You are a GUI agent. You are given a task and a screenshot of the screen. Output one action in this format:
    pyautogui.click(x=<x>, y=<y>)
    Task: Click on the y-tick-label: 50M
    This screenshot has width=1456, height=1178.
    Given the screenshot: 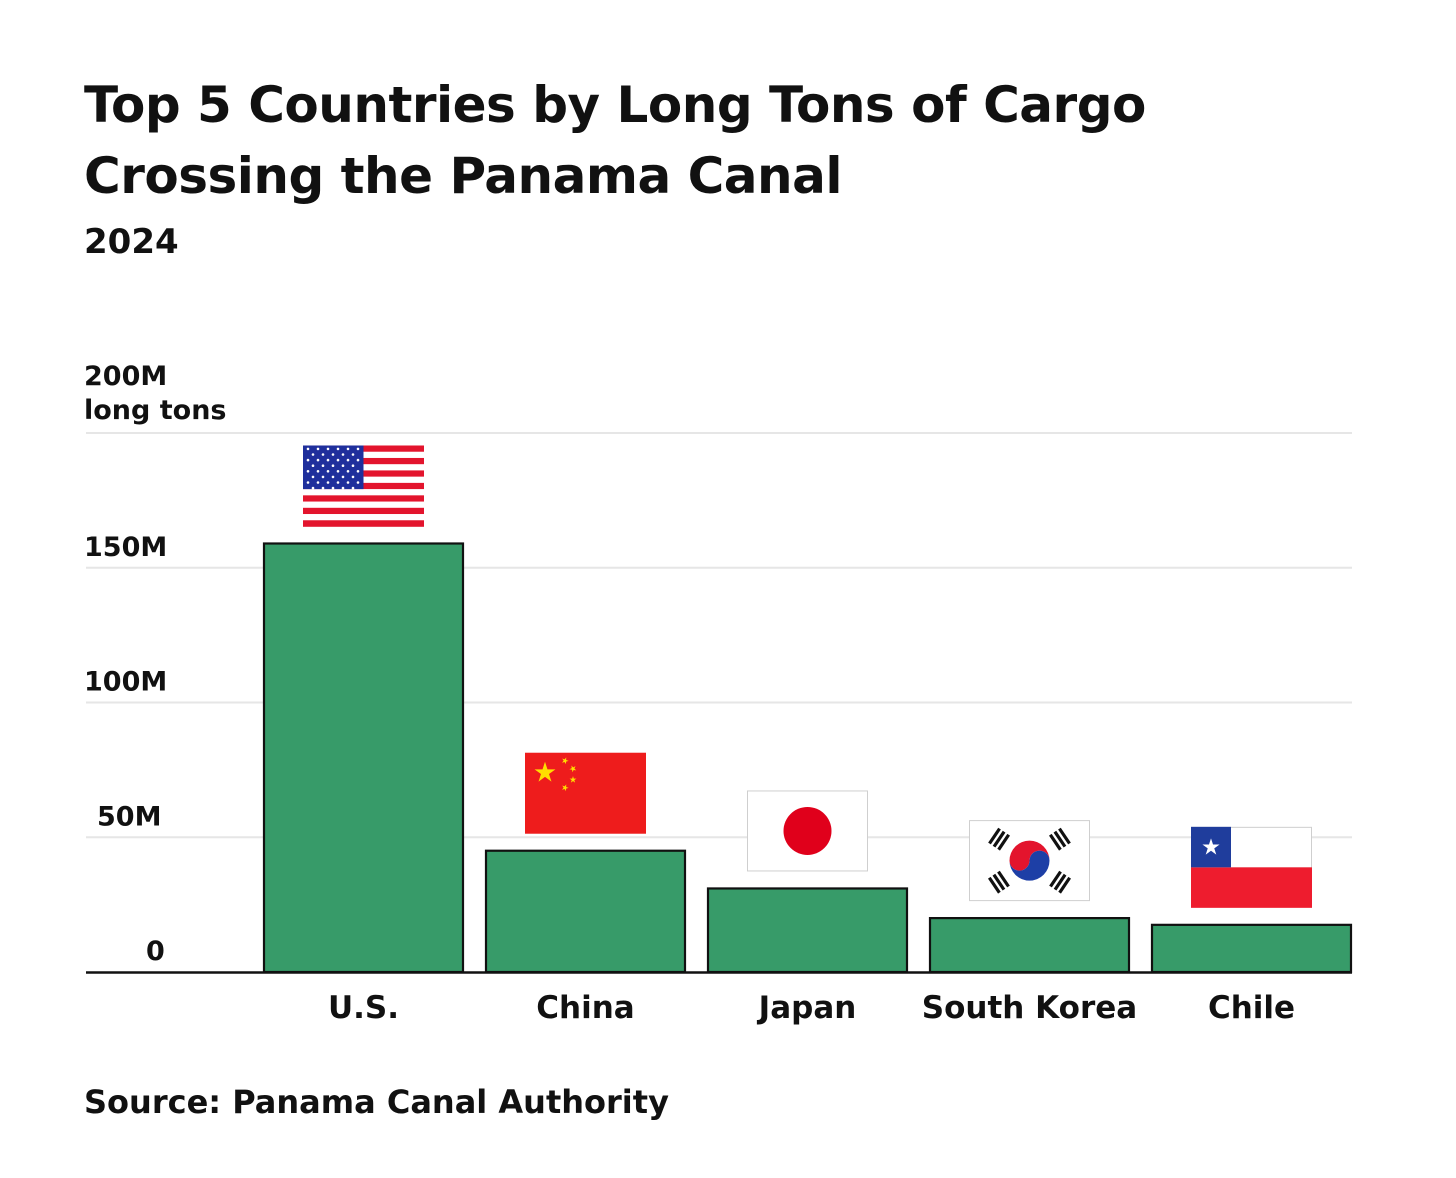 What is the action you would take?
    pyautogui.click(x=129, y=816)
    